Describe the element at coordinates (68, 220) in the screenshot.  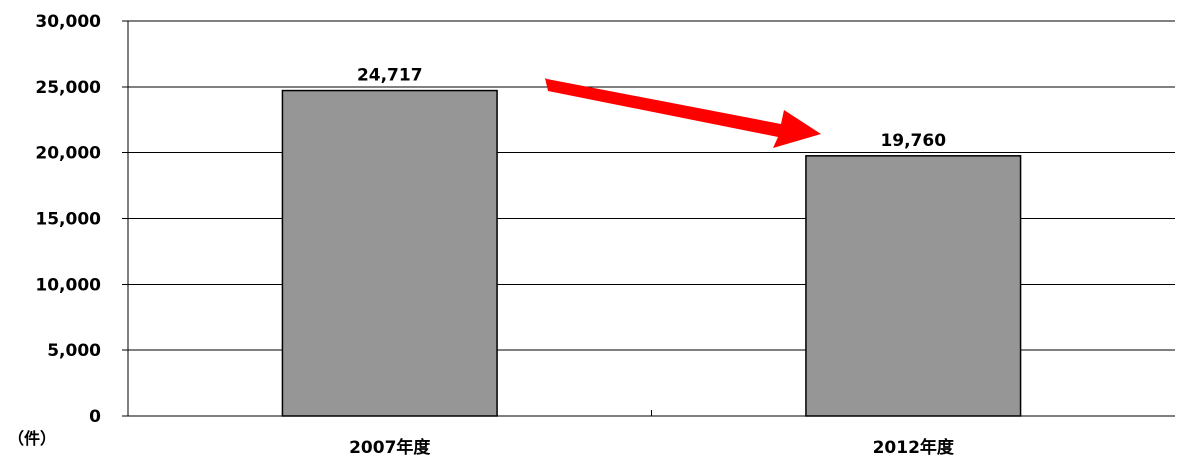
I see `y-tick-label: 15,000` at that location.